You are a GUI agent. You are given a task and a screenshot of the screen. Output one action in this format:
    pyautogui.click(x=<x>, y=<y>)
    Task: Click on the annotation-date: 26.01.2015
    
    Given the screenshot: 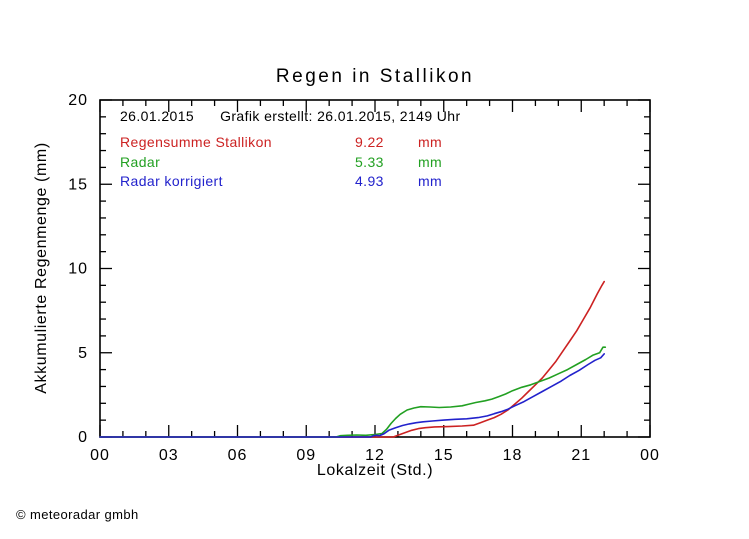 What is the action you would take?
    pyautogui.click(x=157, y=116)
    